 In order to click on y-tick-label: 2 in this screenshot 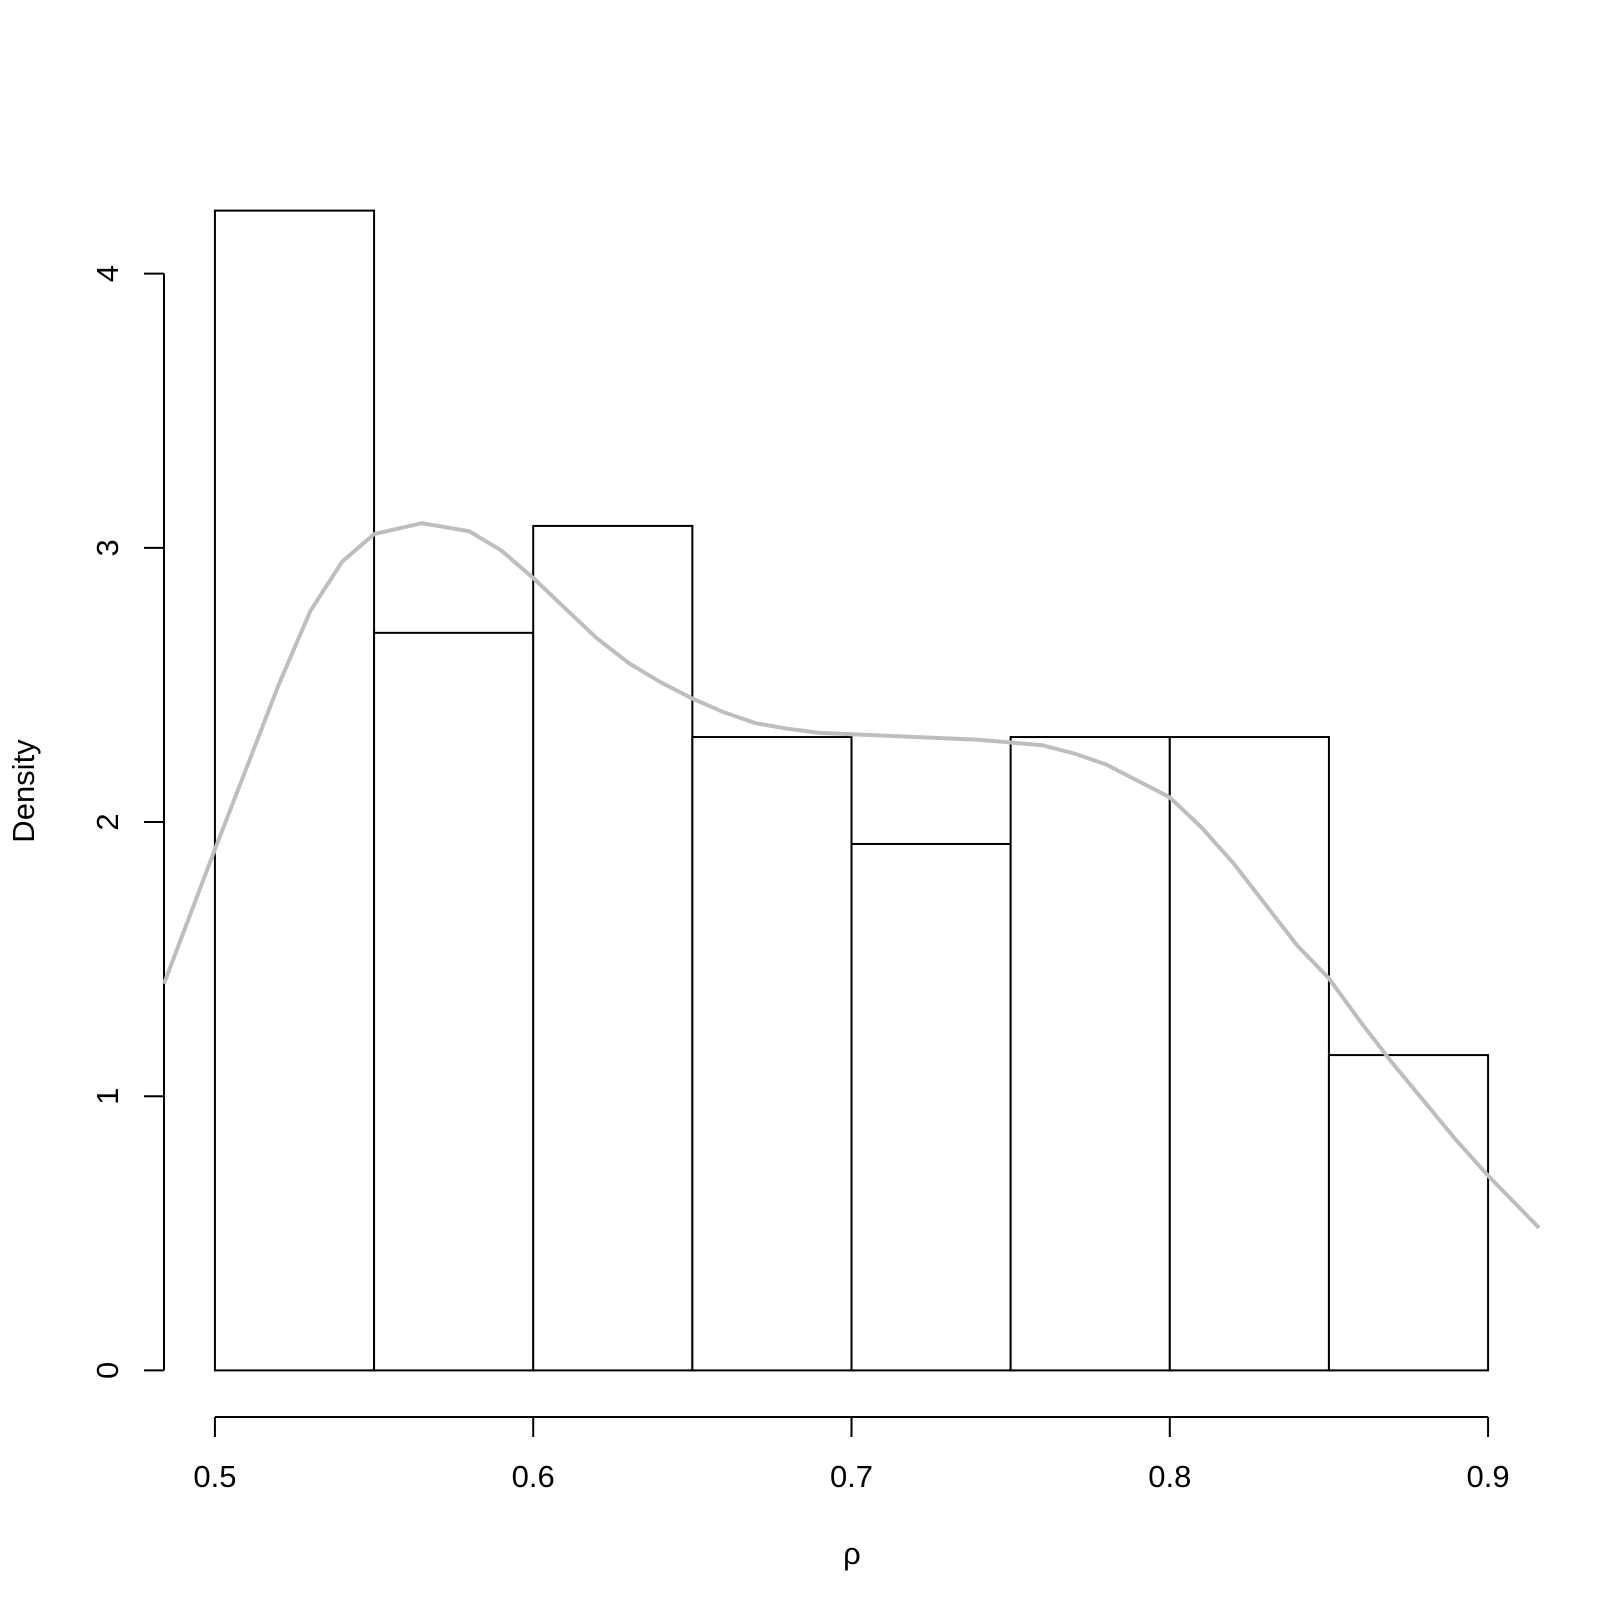, I will do `click(107, 821)`.